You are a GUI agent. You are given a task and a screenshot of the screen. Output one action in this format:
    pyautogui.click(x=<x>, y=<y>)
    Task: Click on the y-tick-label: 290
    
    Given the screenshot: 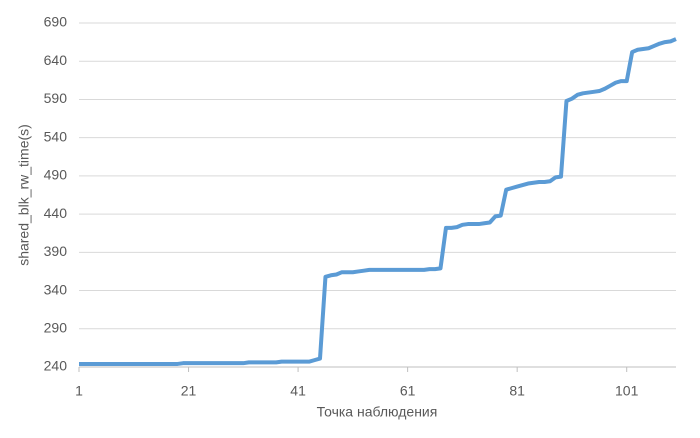 What is the action you would take?
    pyautogui.click(x=56, y=327)
    